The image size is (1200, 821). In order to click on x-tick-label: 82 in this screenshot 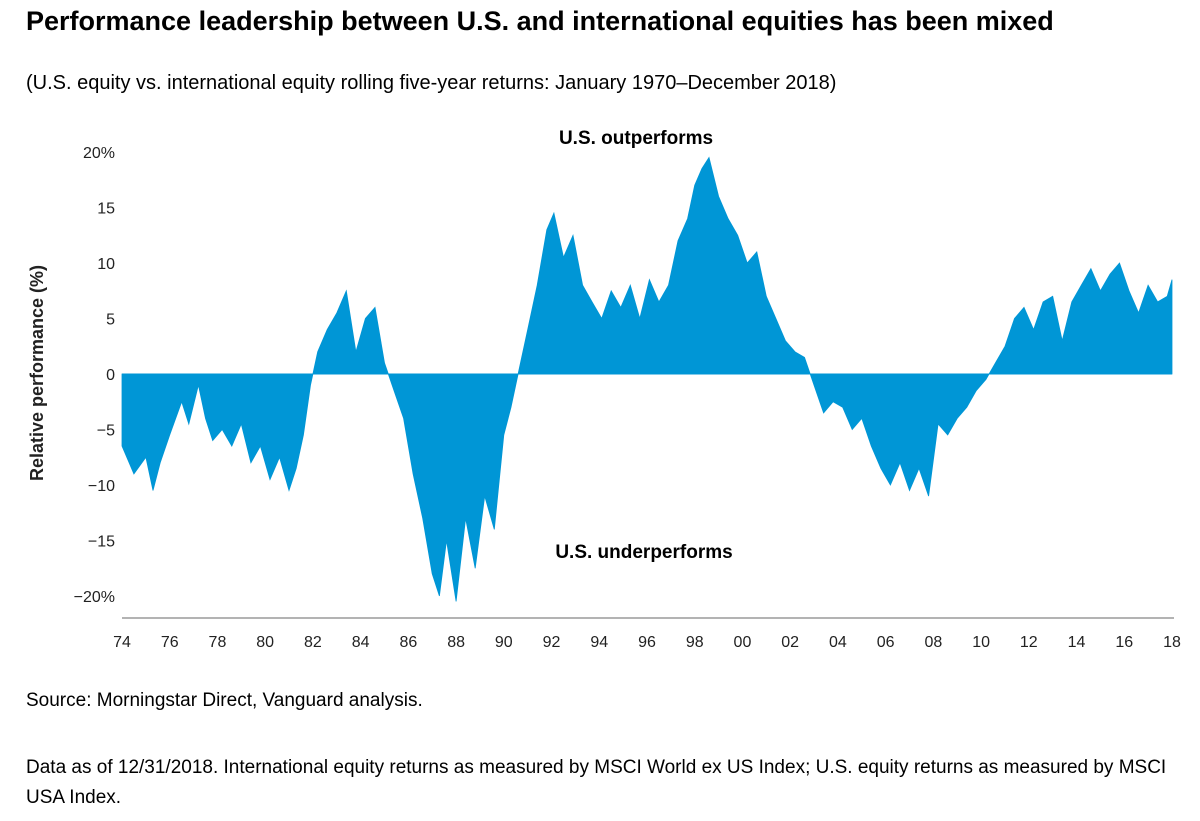, I will do `click(313, 642)`.